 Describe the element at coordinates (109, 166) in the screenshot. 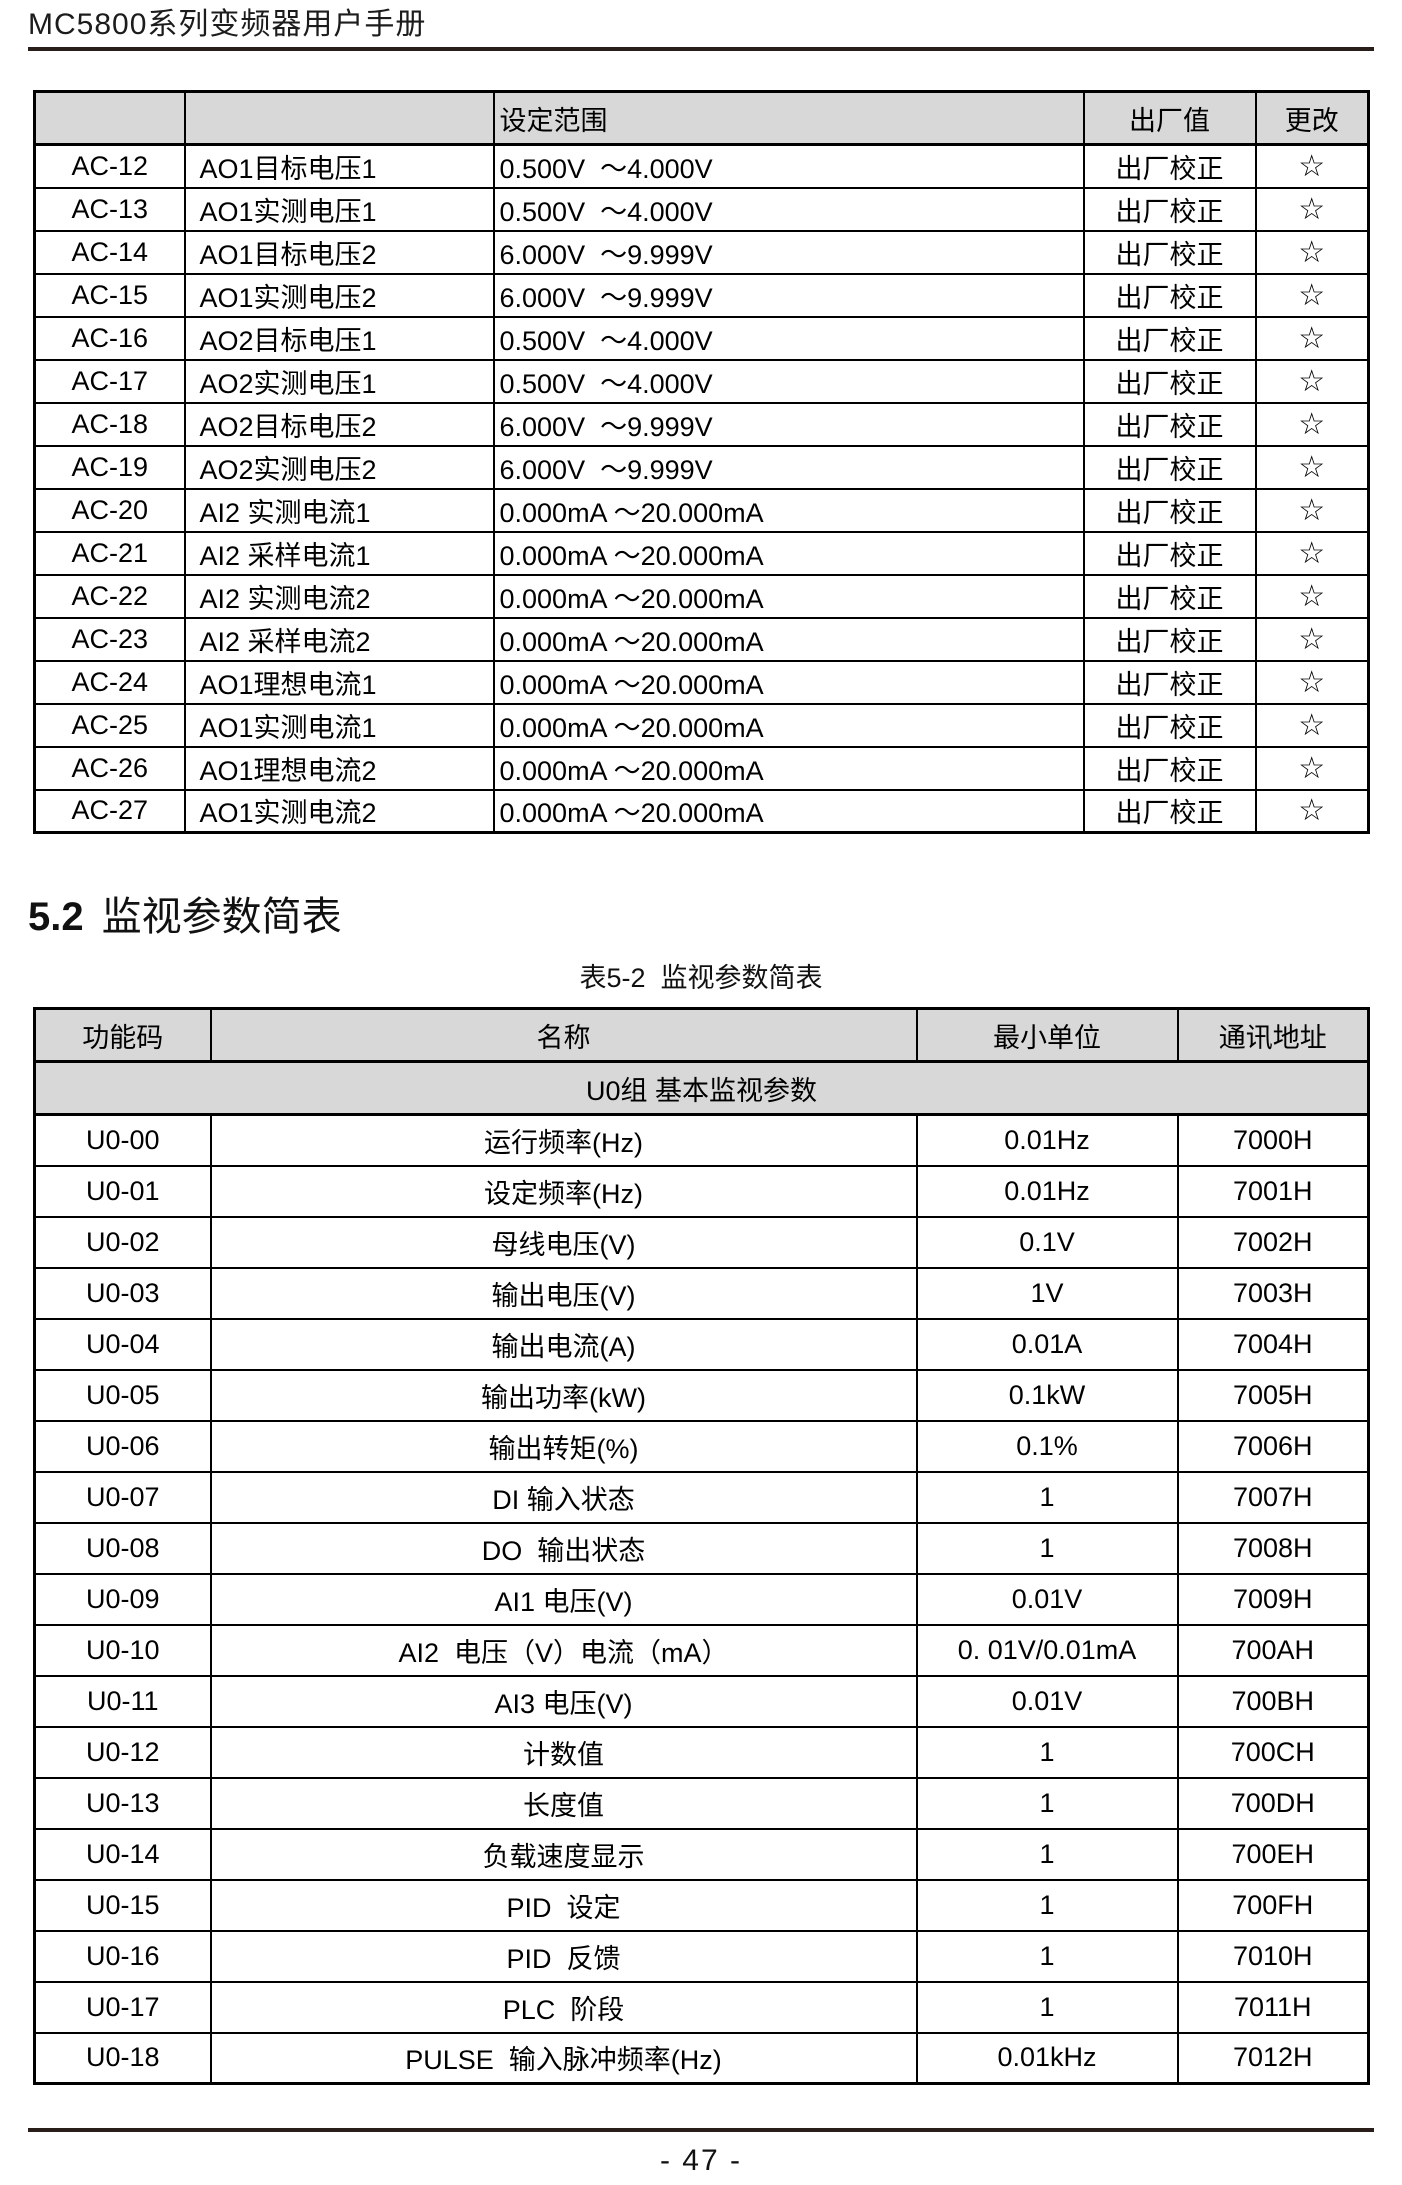

I see `cell-code: AC-12` at that location.